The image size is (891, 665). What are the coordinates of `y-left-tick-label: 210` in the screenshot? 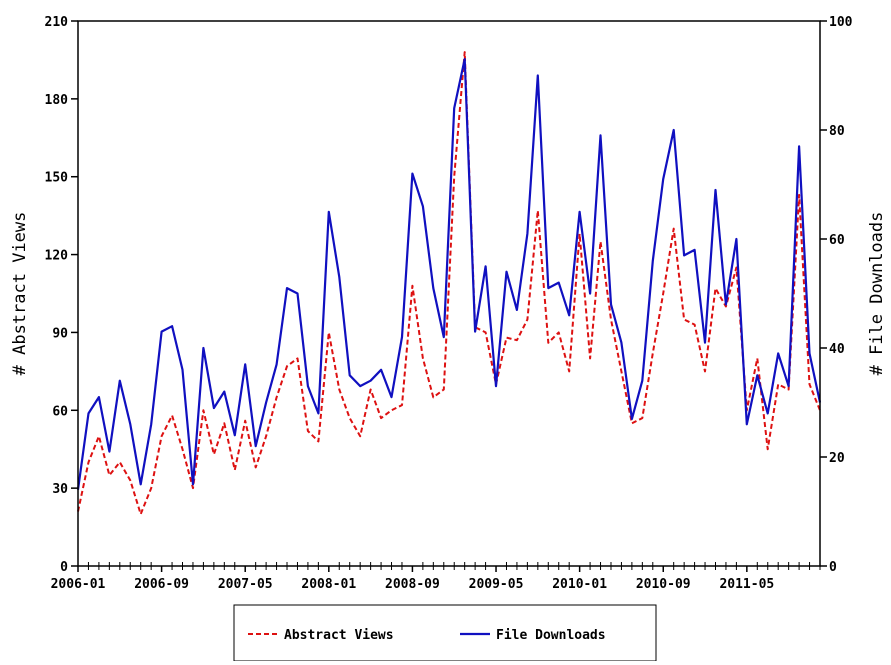 It's located at (57, 22).